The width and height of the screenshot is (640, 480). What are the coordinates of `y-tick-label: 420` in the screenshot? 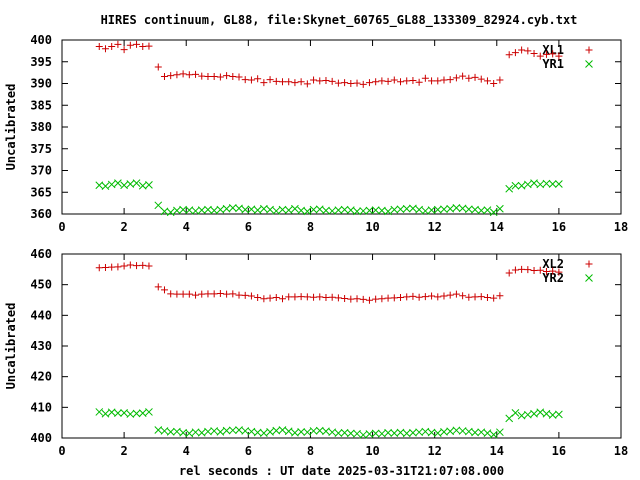 It's located at (41, 377).